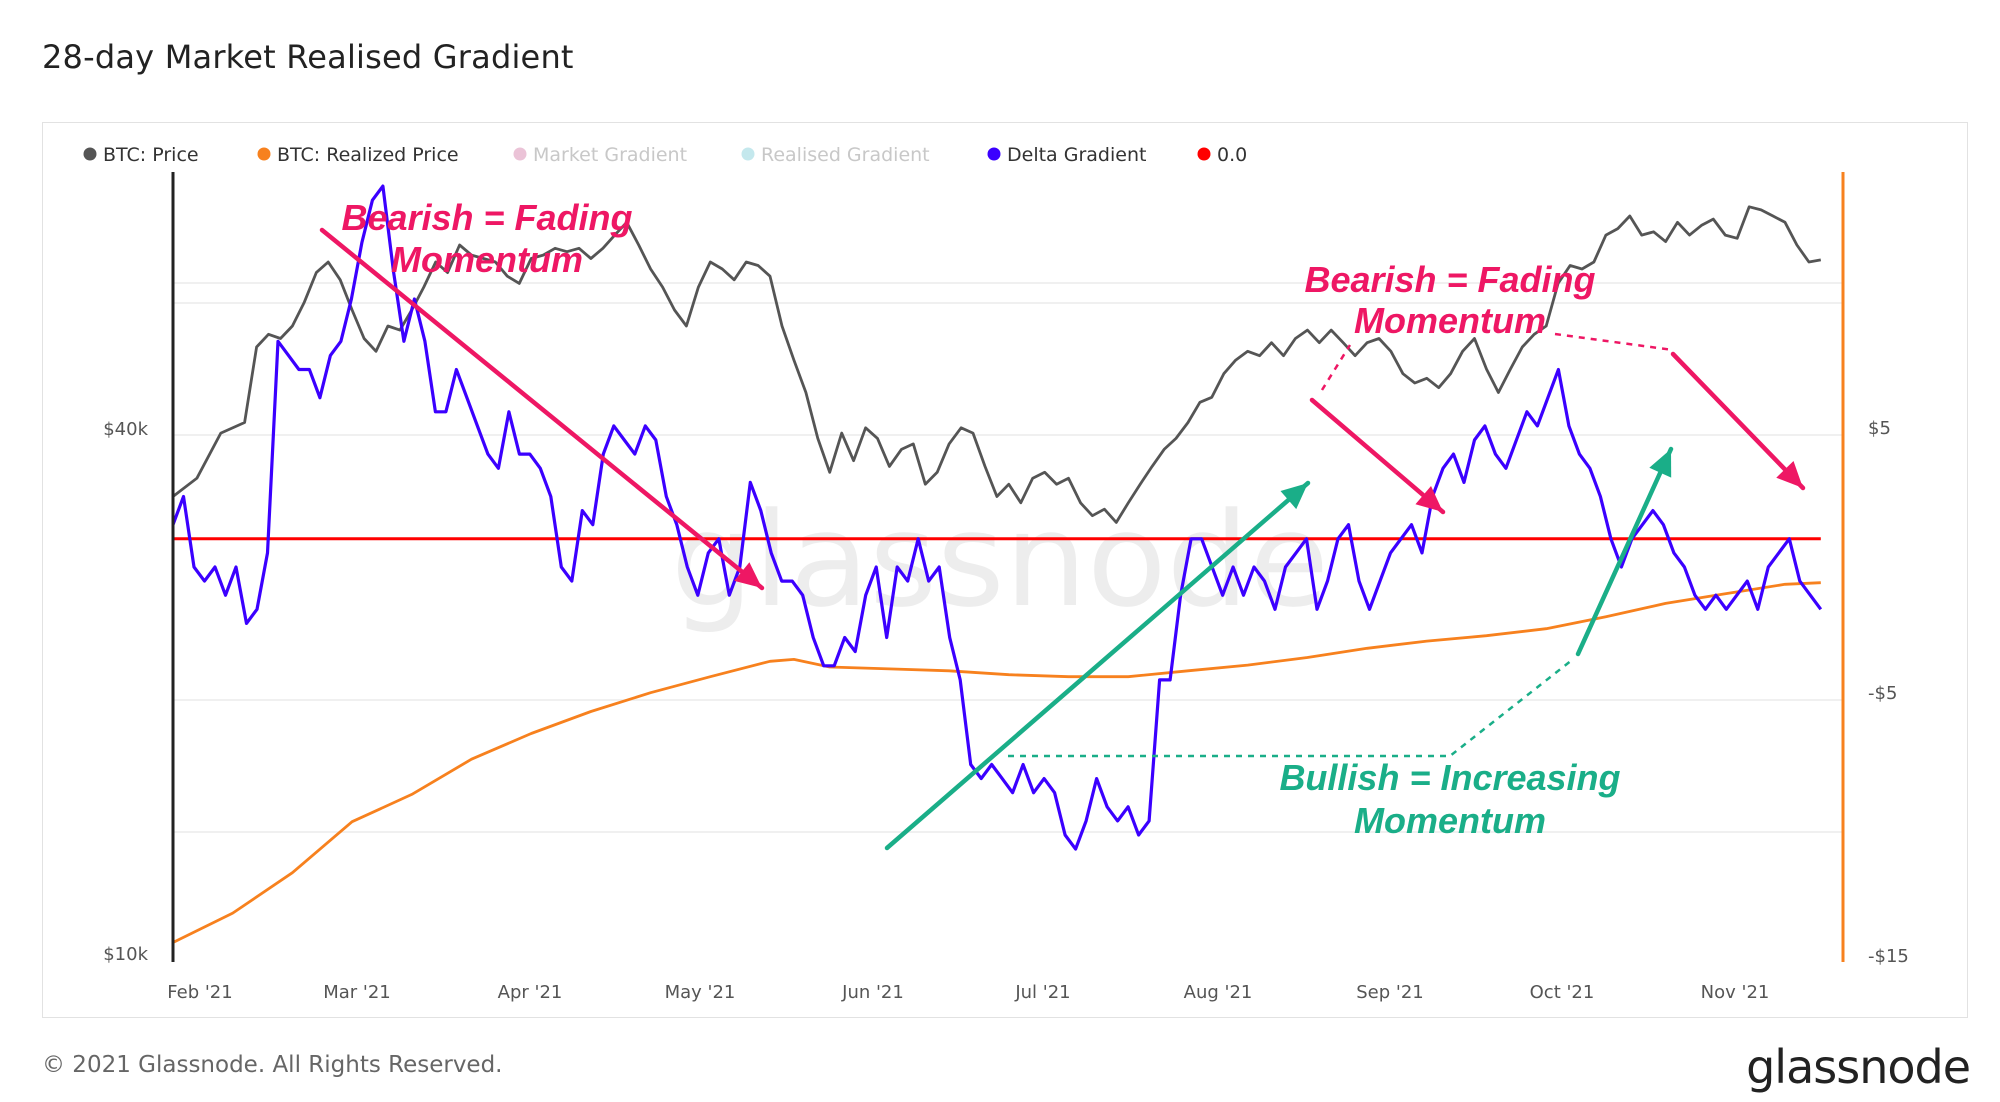 The width and height of the screenshot is (2000, 1102). Describe the element at coordinates (1789, 474) in the screenshot. I see `bearish-arrow-3-head` at that location.